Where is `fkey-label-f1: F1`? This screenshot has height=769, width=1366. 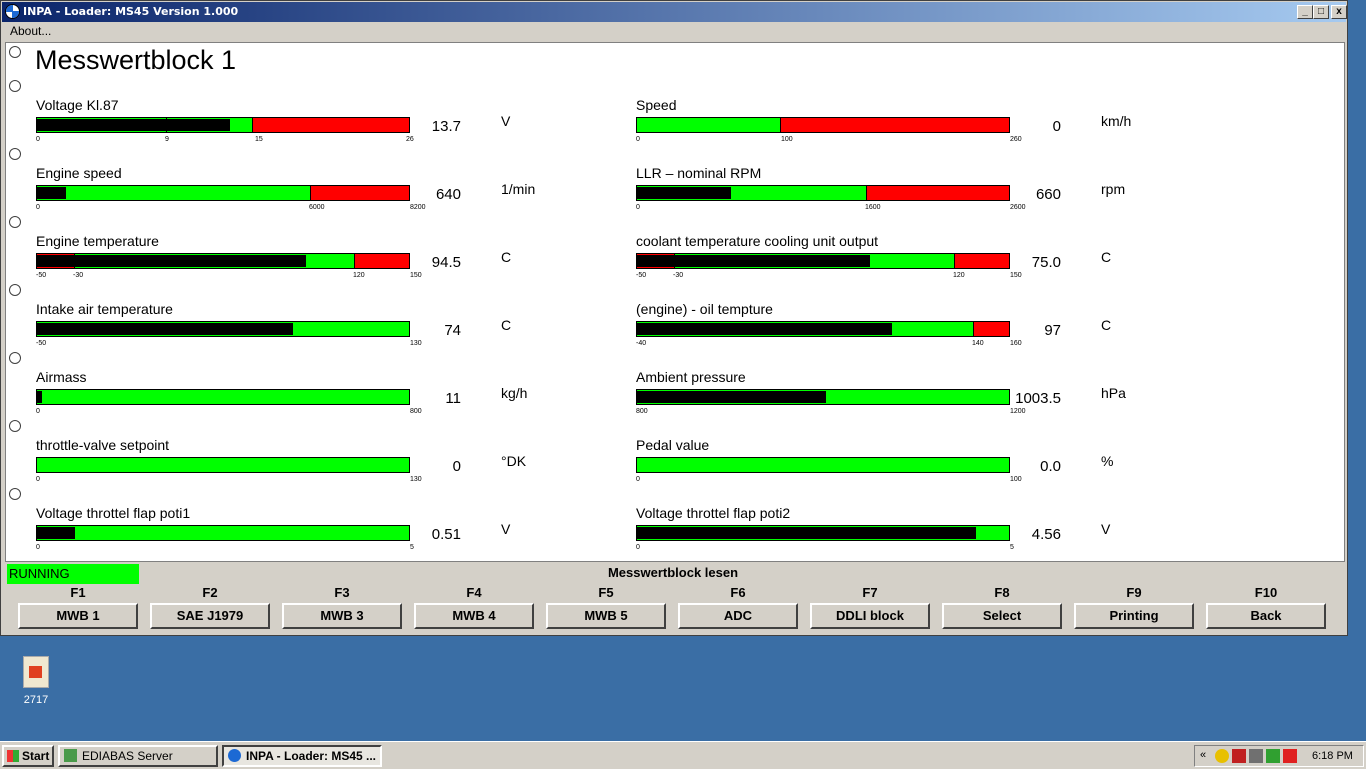 fkey-label-f1: F1 is located at coordinates (78, 592).